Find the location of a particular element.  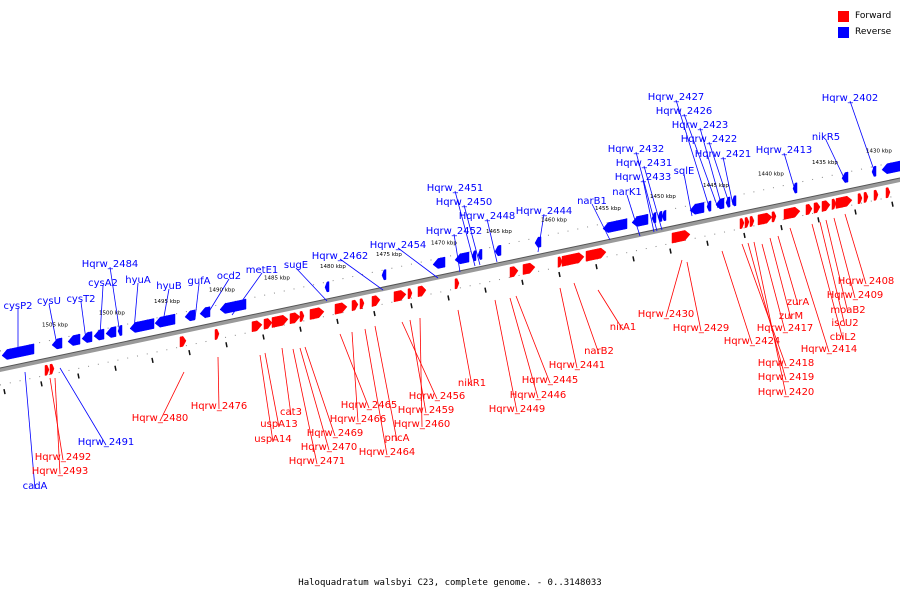

legend: Forward Reverse is located at coordinates (864, 25).